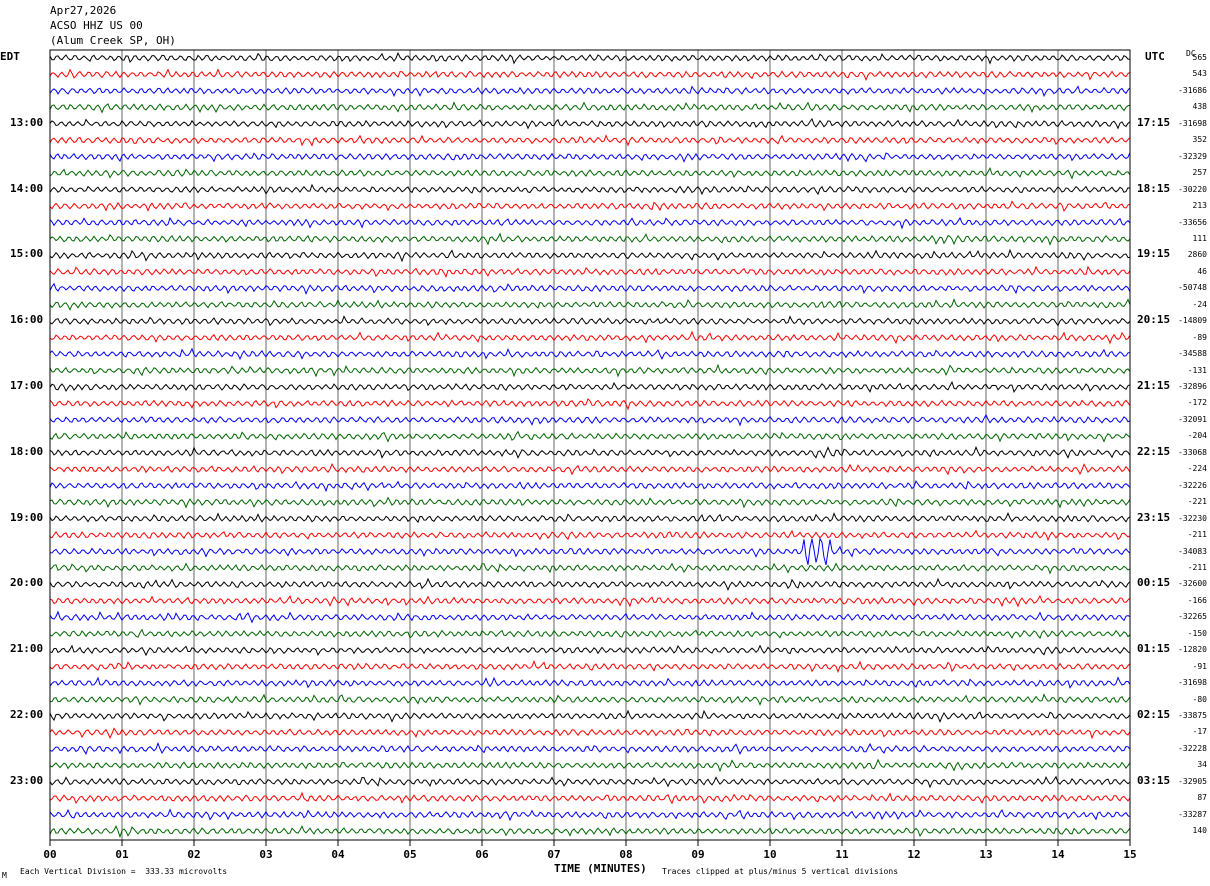 The image size is (1210, 886). I want to click on x-tick-label: 05, so click(409, 854).